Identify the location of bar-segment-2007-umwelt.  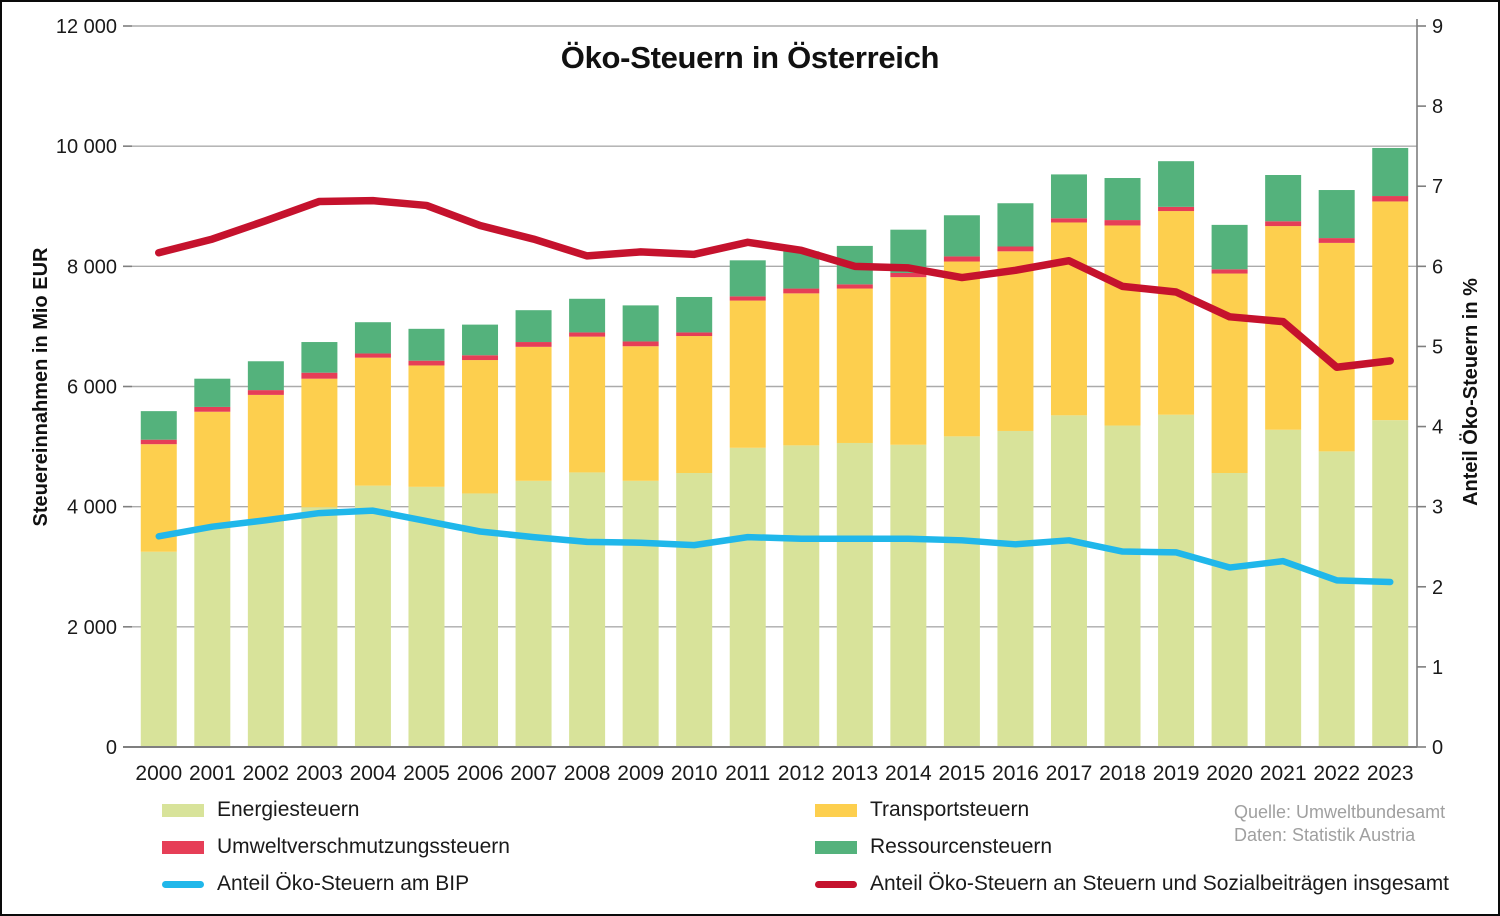
(533, 344).